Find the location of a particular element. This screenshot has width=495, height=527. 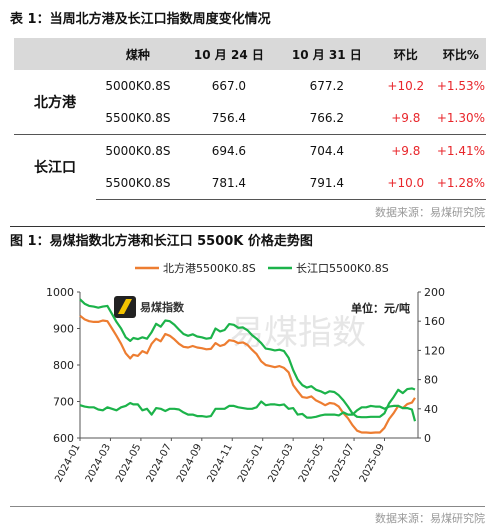

header-oct24: 10 月 24 日 is located at coordinates (228, 54).